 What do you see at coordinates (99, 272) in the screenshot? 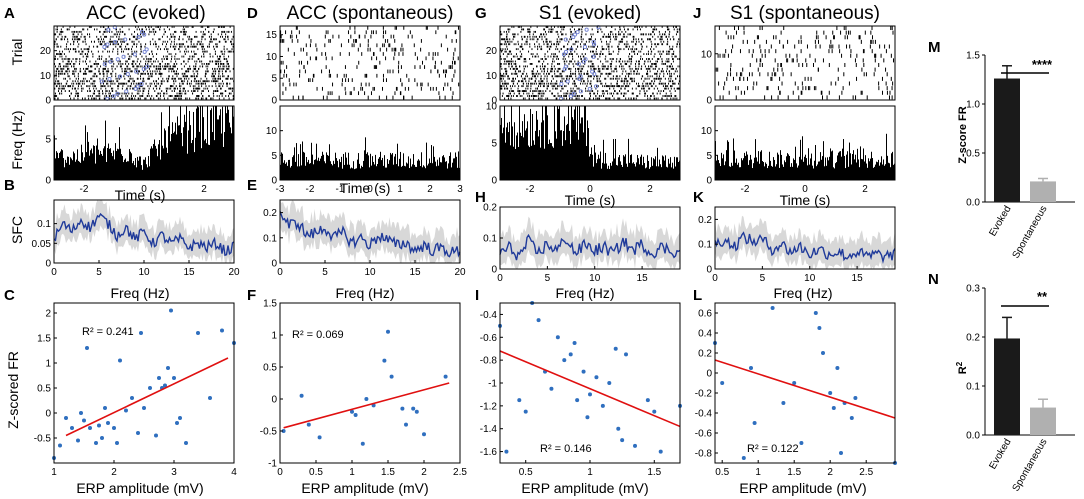
I see `B-sfc-xtick-label: 5` at bounding box center [99, 272].